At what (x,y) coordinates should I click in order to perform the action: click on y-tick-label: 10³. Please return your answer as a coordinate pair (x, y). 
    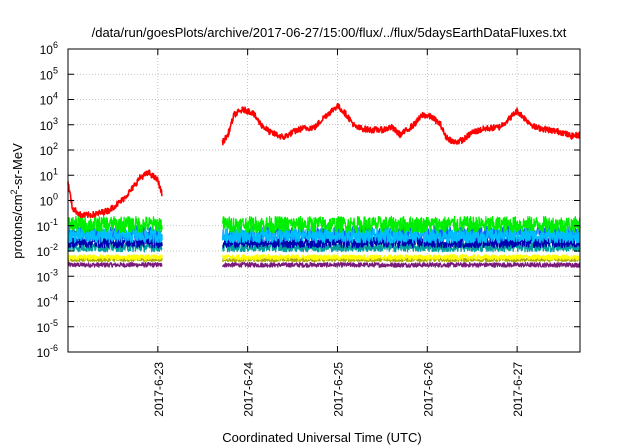
    Looking at the image, I should click on (49, 124).